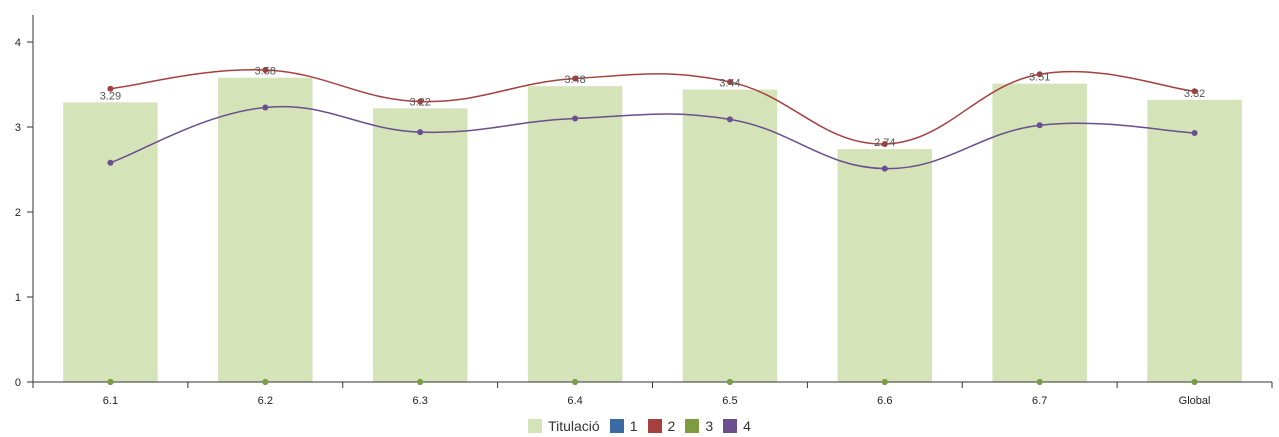 The width and height of the screenshot is (1279, 437). Describe the element at coordinates (18, 298) in the screenshot. I see `y-tick-label: 1` at that location.